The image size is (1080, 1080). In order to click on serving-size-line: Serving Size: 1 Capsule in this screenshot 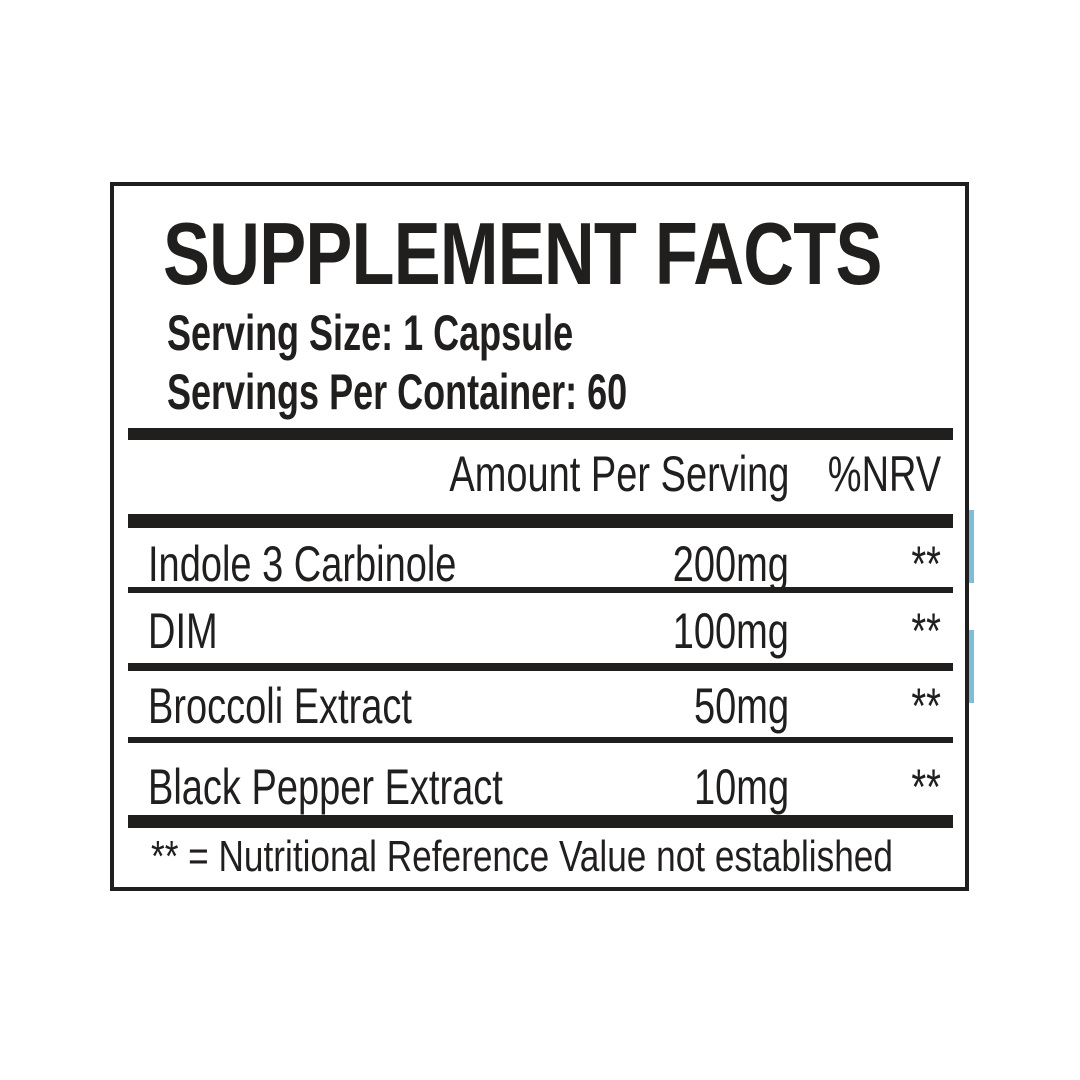, I will do `click(370, 333)`.